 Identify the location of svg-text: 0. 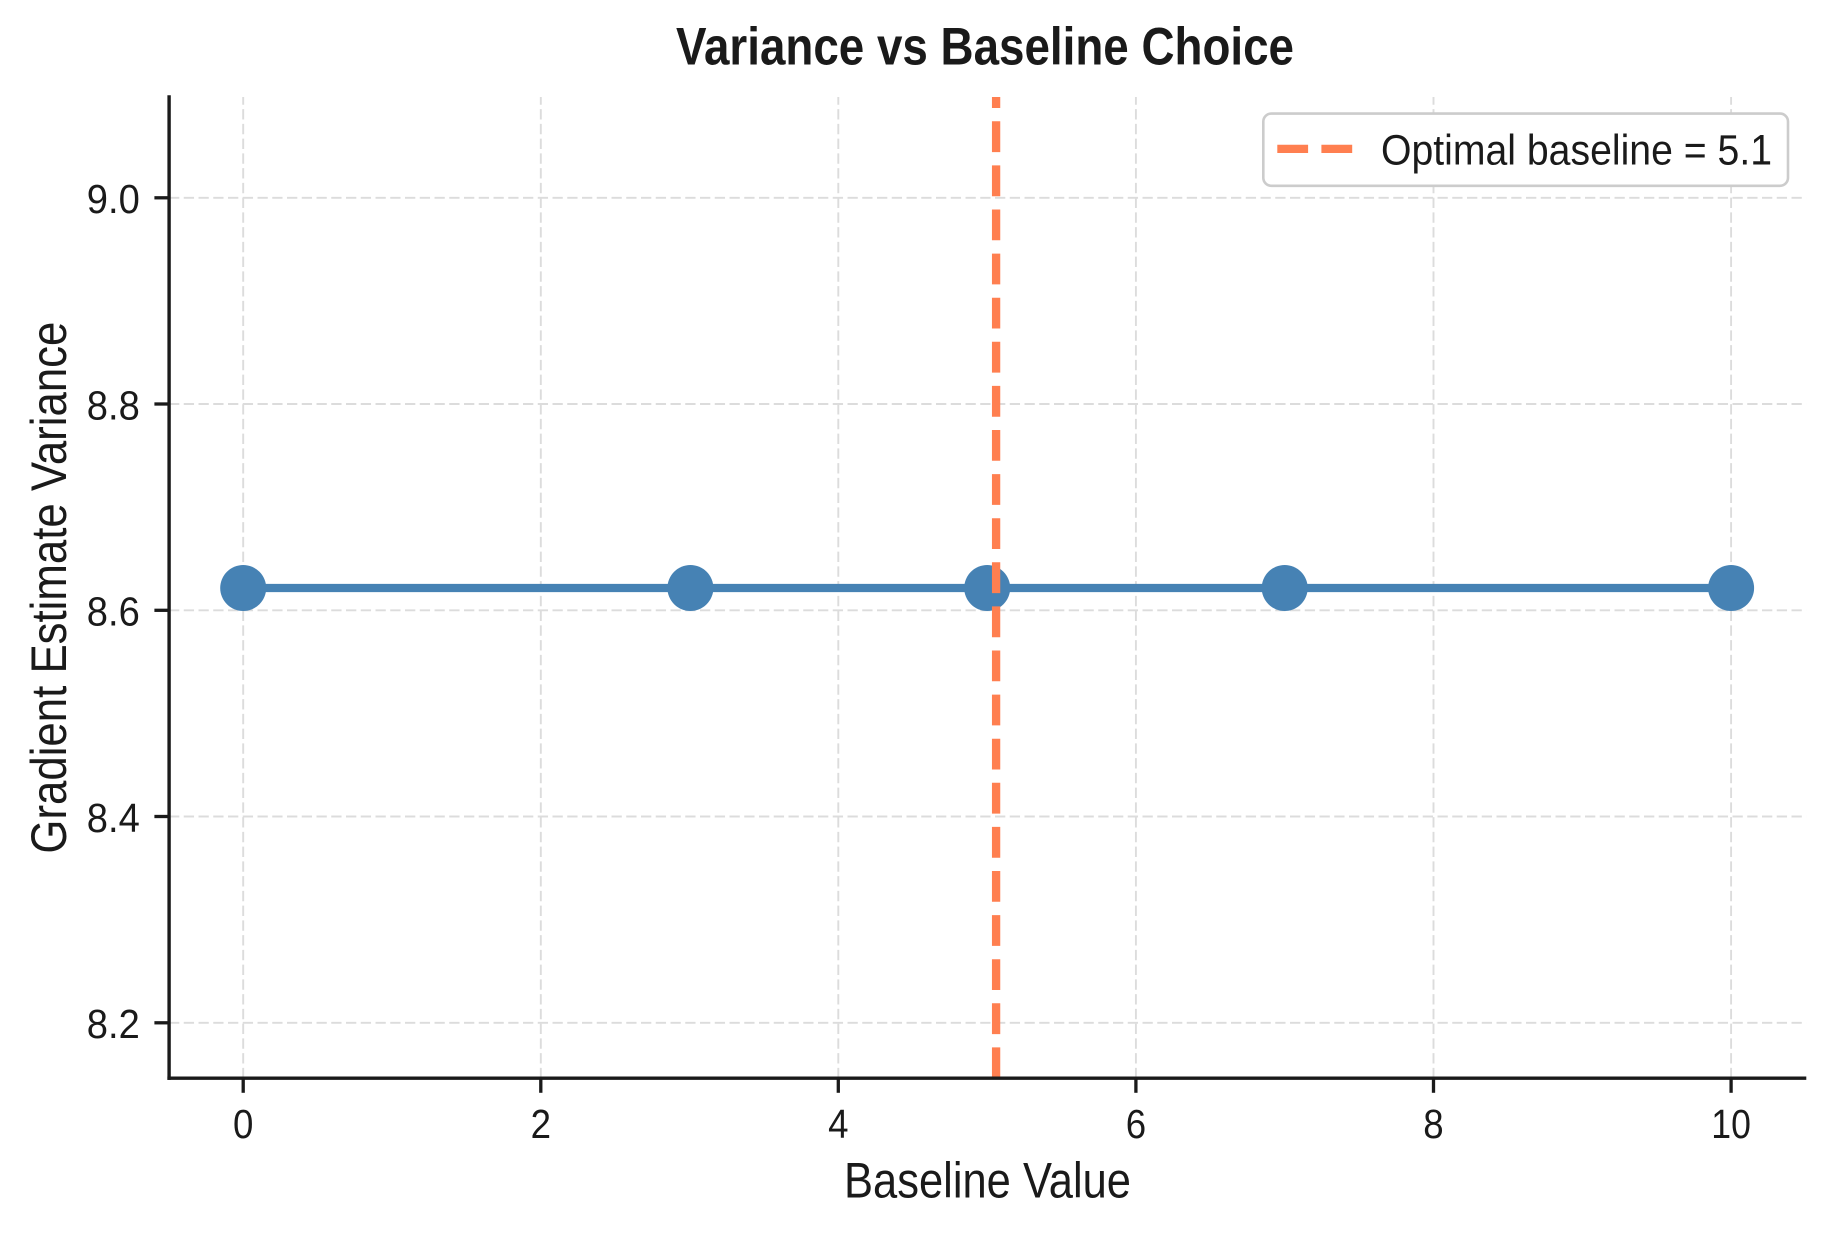
(243, 1124).